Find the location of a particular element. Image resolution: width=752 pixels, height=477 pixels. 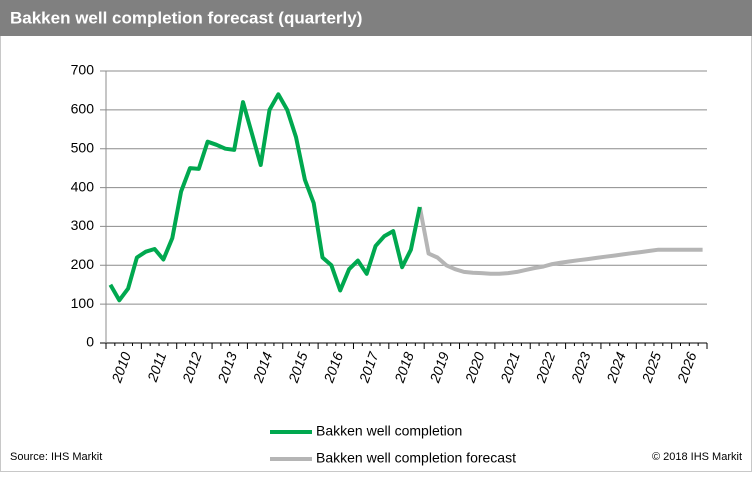

y-tick-label: 200 is located at coordinates (83, 264).